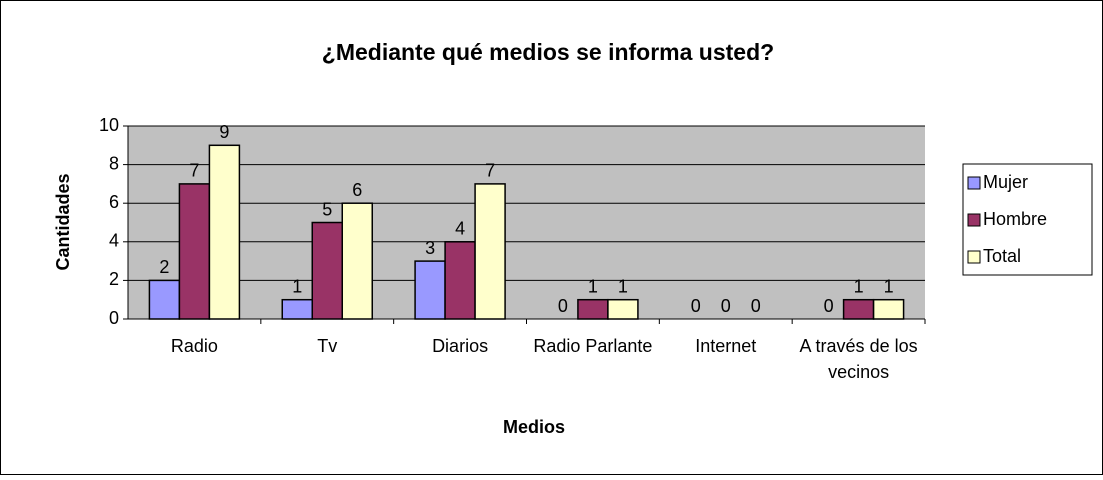  I want to click on x-tick-label-box: Diarios, so click(460, 346).